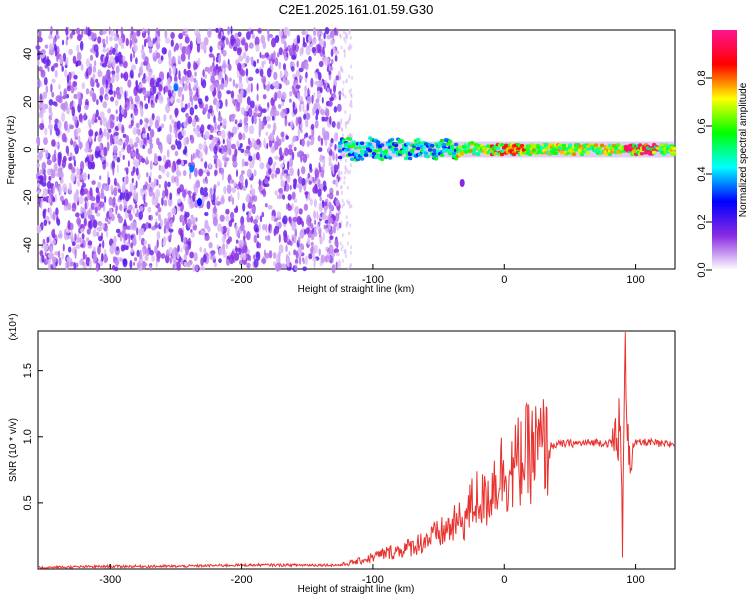 The width and height of the screenshot is (750, 600). Describe the element at coordinates (28, 502) in the screenshot. I see `y-tick-label: 0.5` at that location.